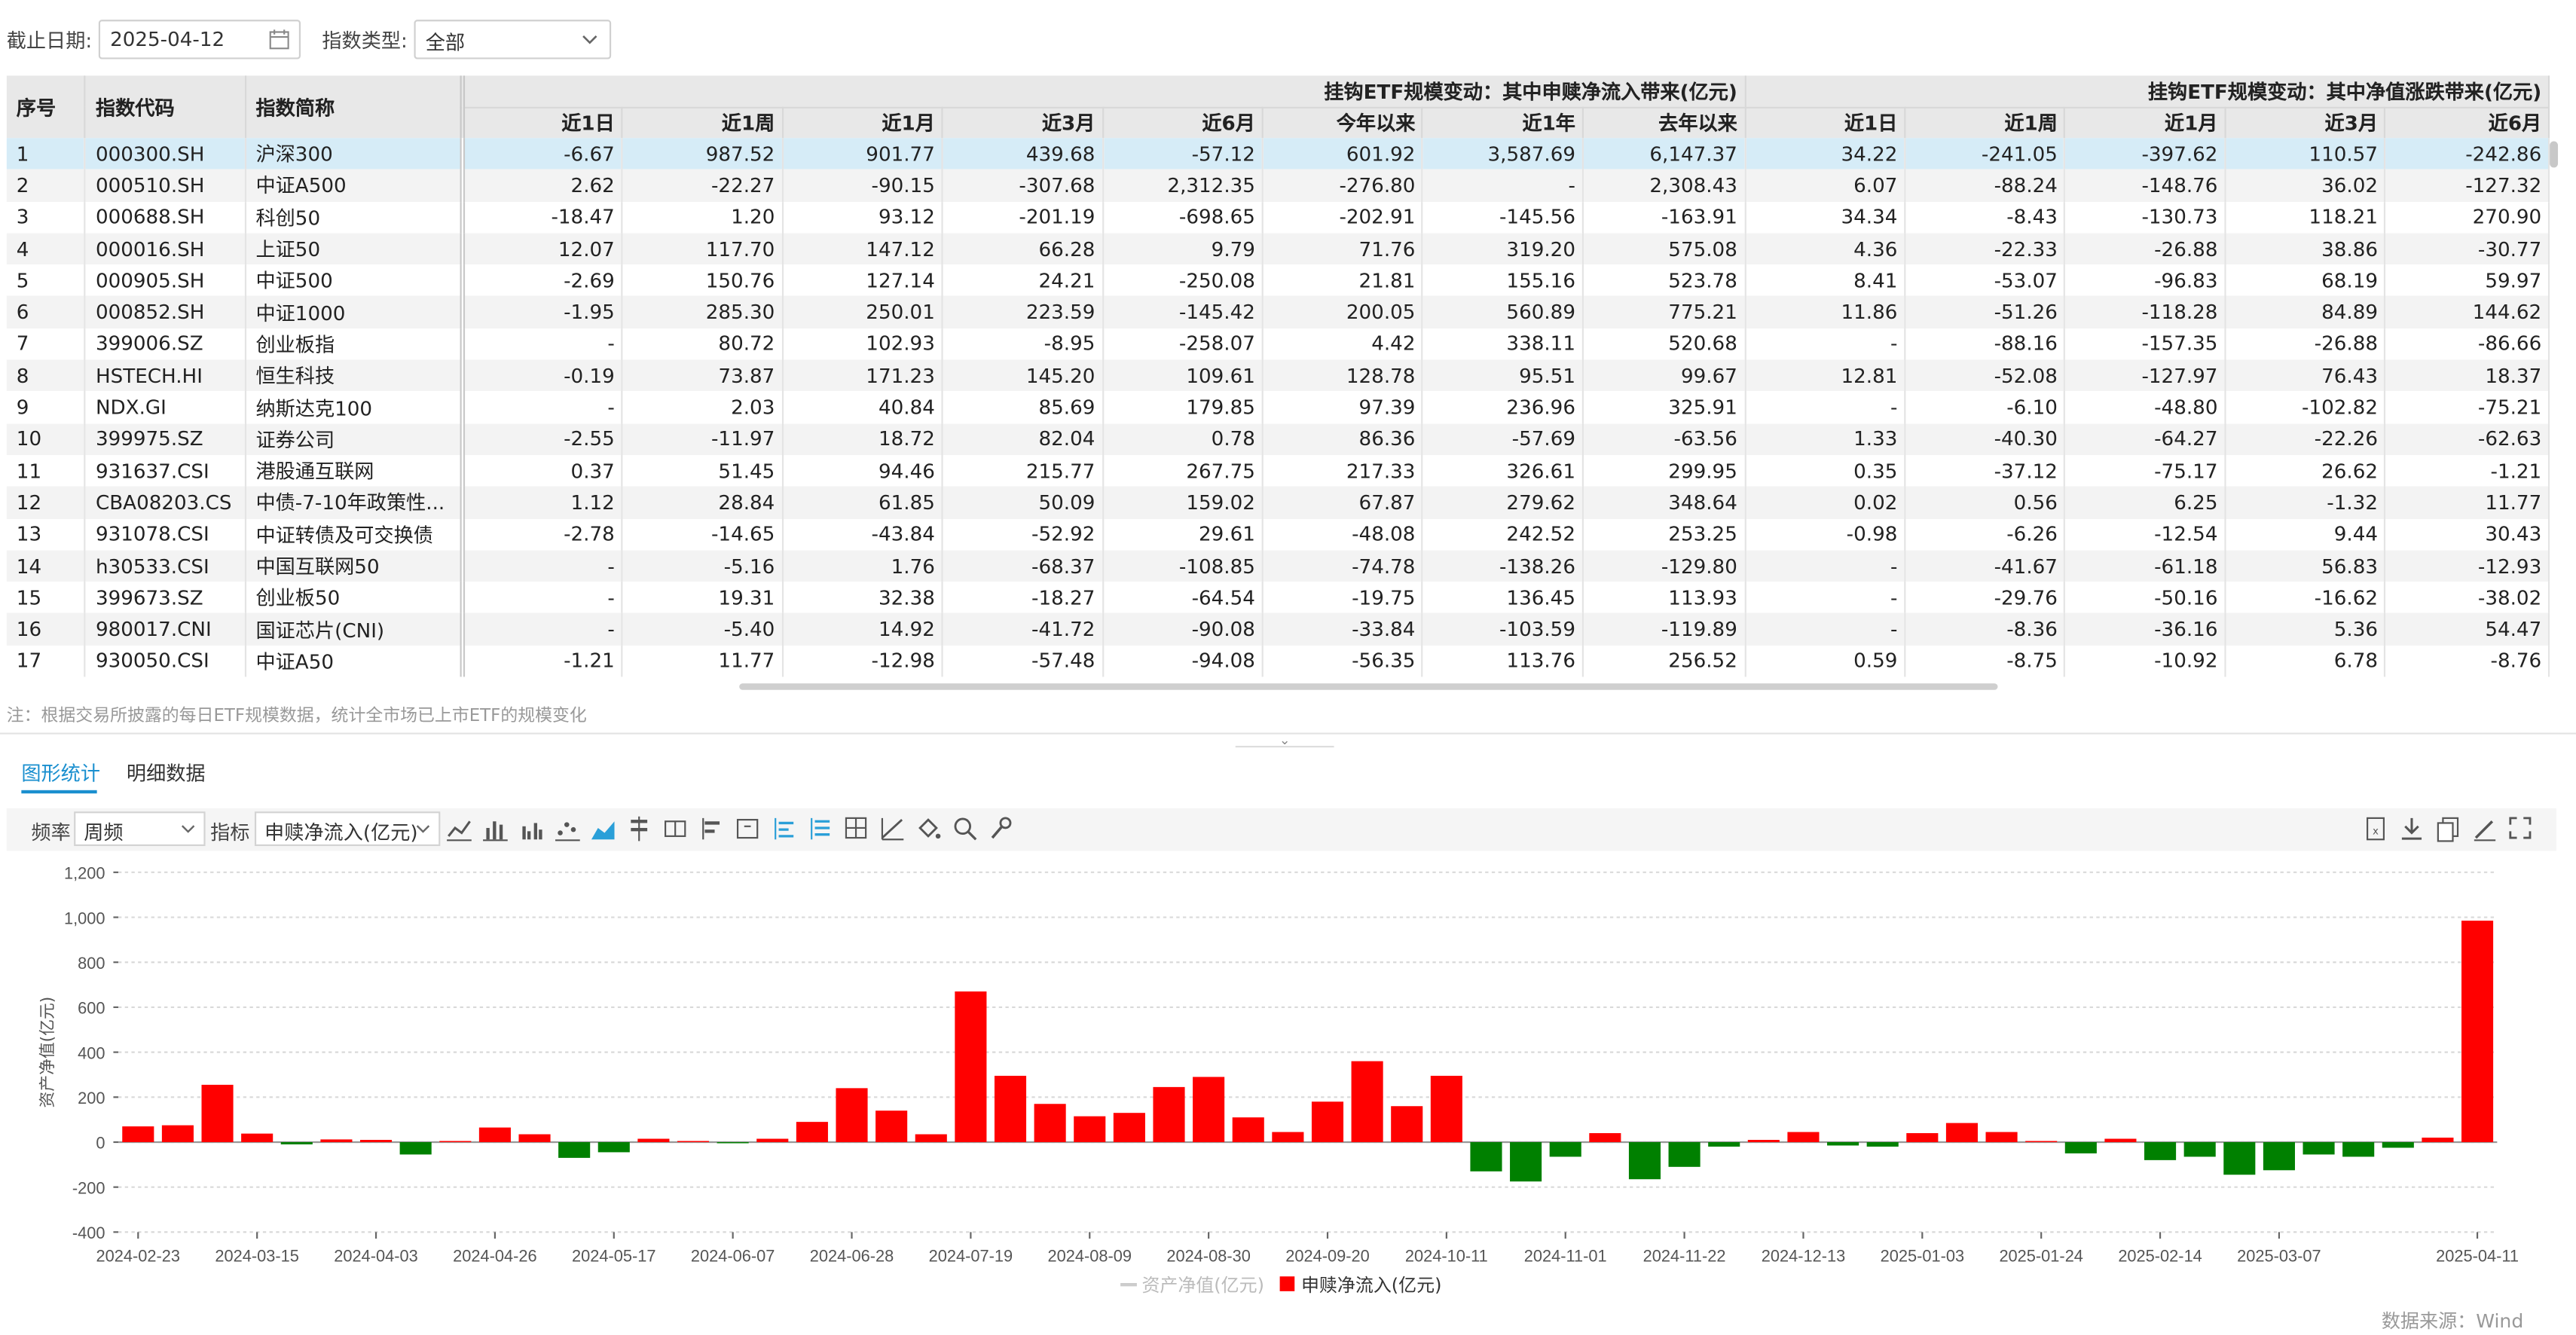 The width and height of the screenshot is (2576, 1335). What do you see at coordinates (862, 280) in the screenshot?
I see `value-cell: 127.14` at bounding box center [862, 280].